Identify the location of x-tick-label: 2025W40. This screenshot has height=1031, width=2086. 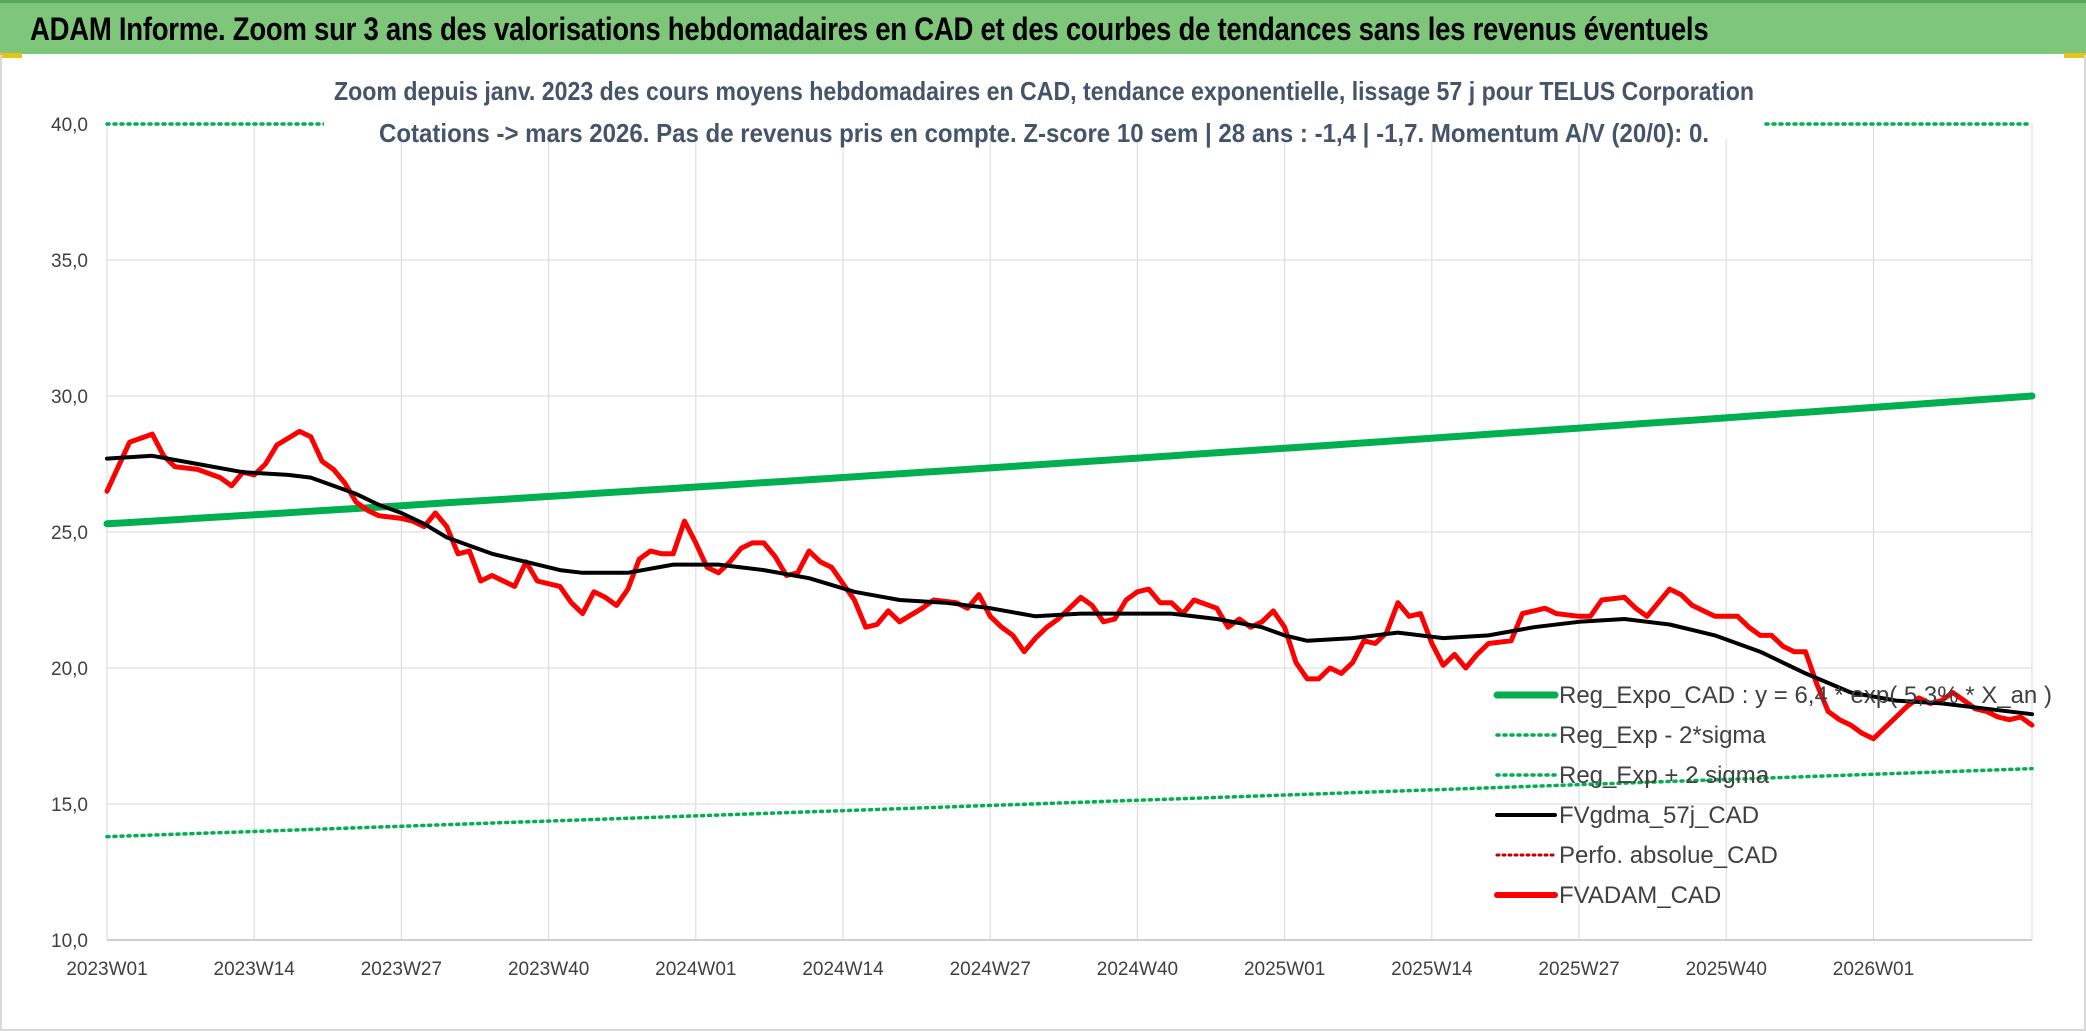
(1726, 969).